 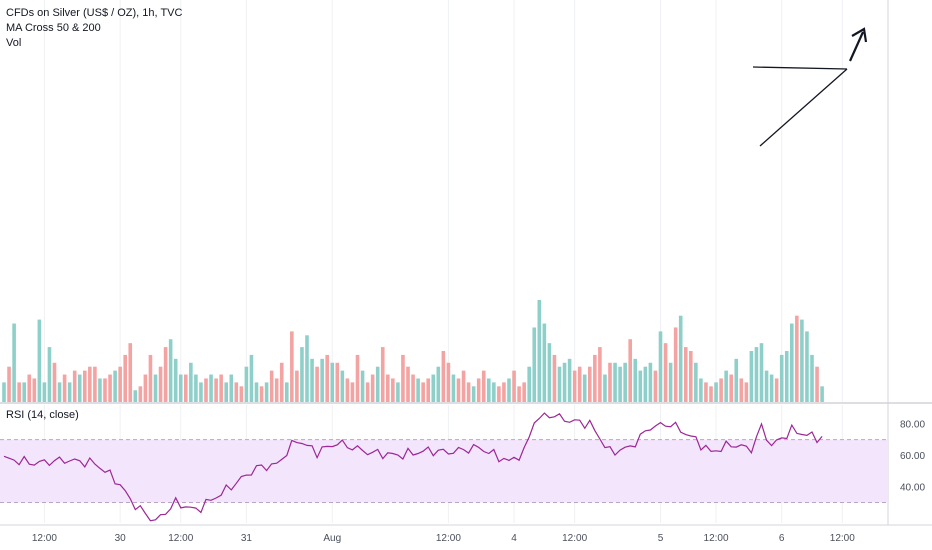 What do you see at coordinates (332, 538) in the screenshot?
I see `time-tick-label: Aug` at bounding box center [332, 538].